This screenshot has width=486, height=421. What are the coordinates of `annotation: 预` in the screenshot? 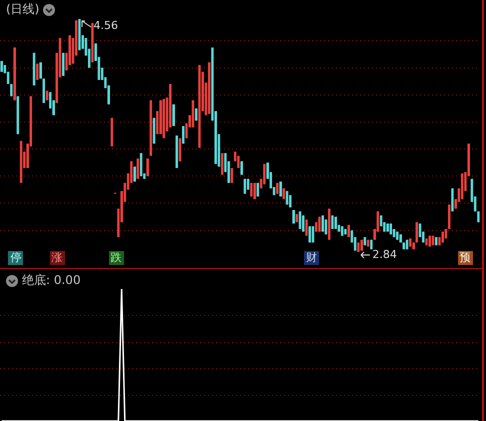 It's located at (465, 258).